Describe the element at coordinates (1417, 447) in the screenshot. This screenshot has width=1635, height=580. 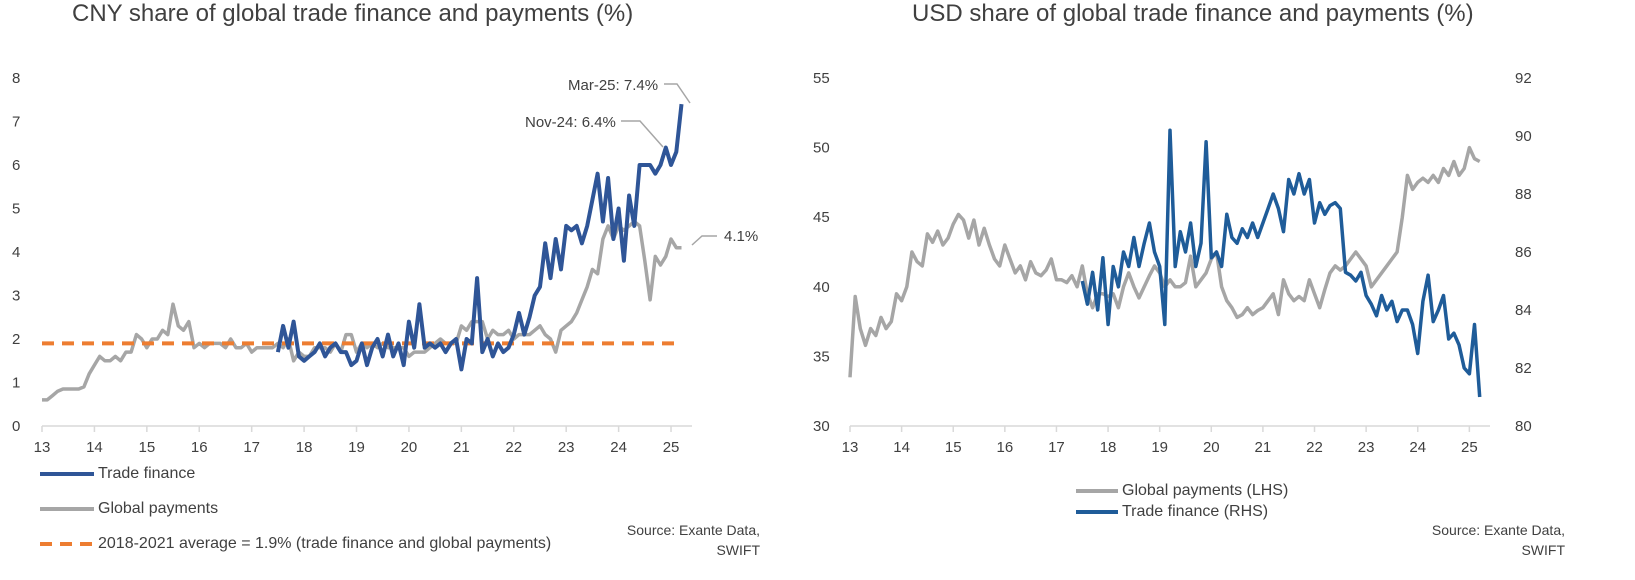
I see `right-x-tick-label: 24` at that location.